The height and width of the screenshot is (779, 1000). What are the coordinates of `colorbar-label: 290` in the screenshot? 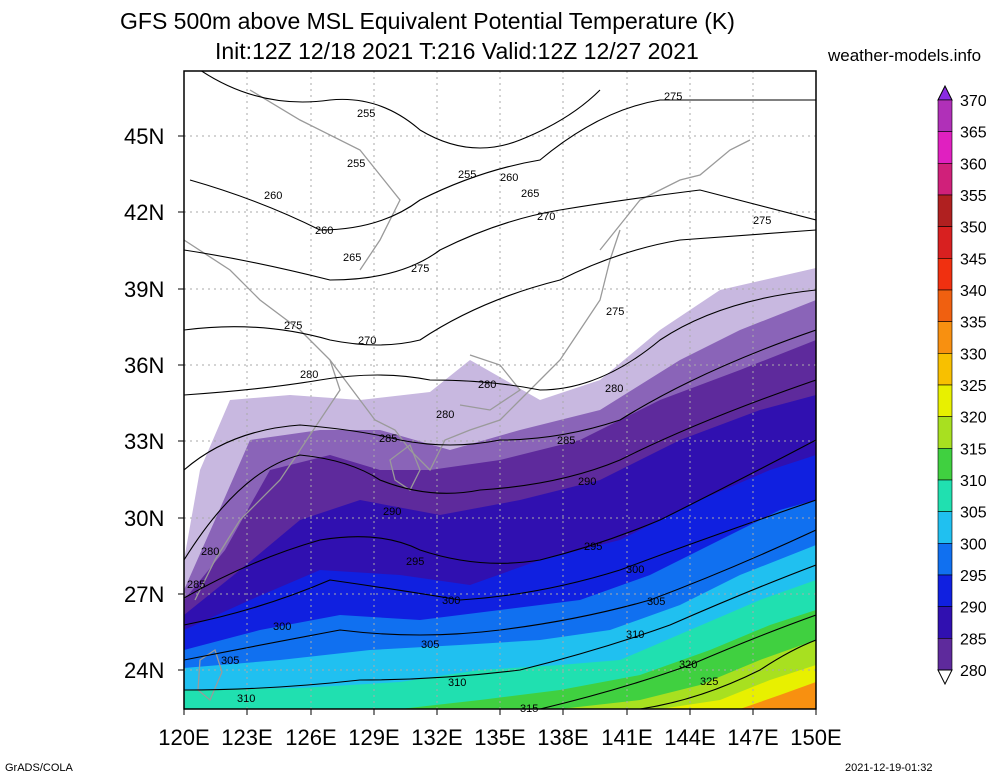 It's located at (973, 608).